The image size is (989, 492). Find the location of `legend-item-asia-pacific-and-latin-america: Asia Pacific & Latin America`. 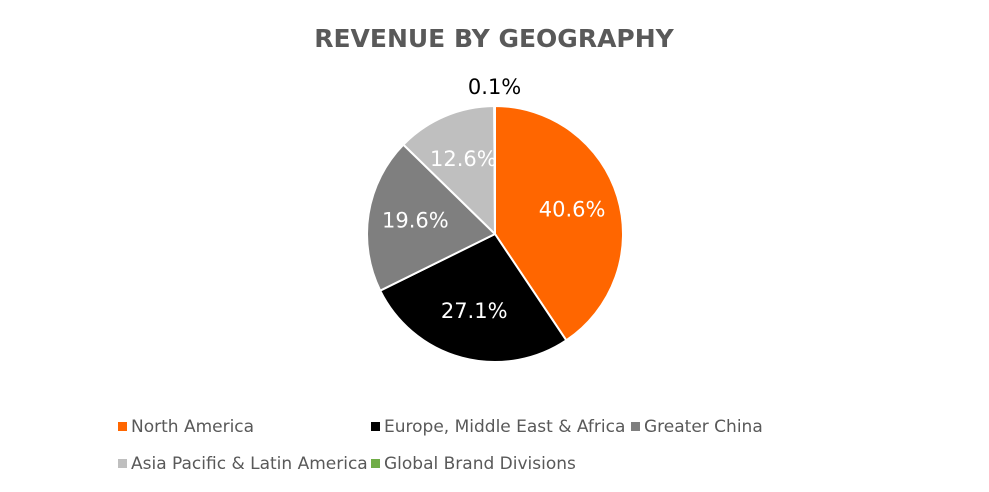

legend-item-asia-pacific-and-latin-america: Asia Pacific & Latin America is located at coordinates (243, 464).